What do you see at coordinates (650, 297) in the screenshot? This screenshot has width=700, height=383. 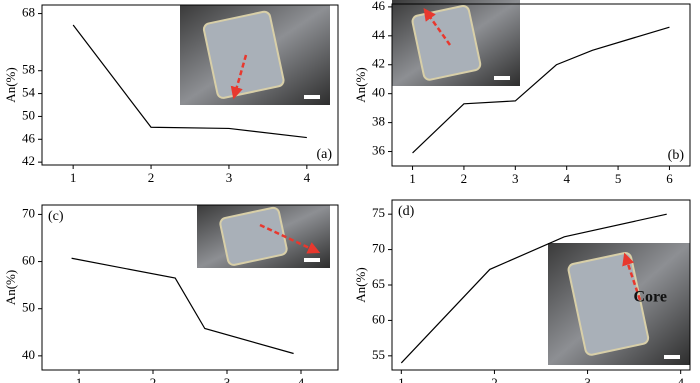 I see `inset-label: Core` at bounding box center [650, 297].